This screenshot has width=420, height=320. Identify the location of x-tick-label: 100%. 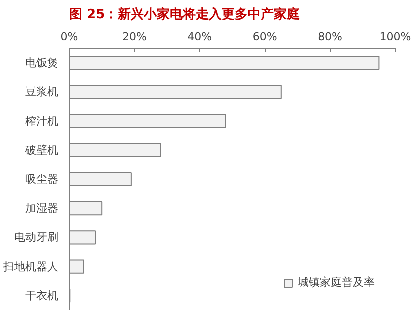
(396, 37).